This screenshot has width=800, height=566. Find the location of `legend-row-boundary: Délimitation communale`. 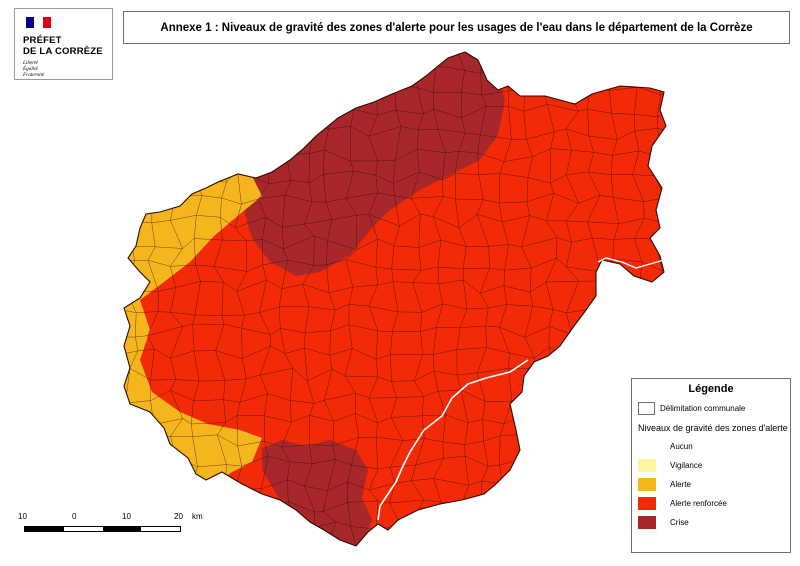

legend-row-boundary: Délimitation communale is located at coordinates (691, 408).